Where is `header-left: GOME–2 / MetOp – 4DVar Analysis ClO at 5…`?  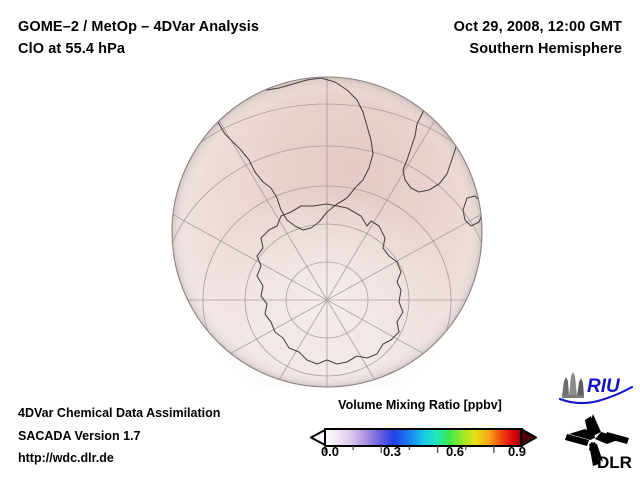
header-left: GOME–2 / MetOp – 4DVar Analysis ClO at 5… is located at coordinates (138, 38).